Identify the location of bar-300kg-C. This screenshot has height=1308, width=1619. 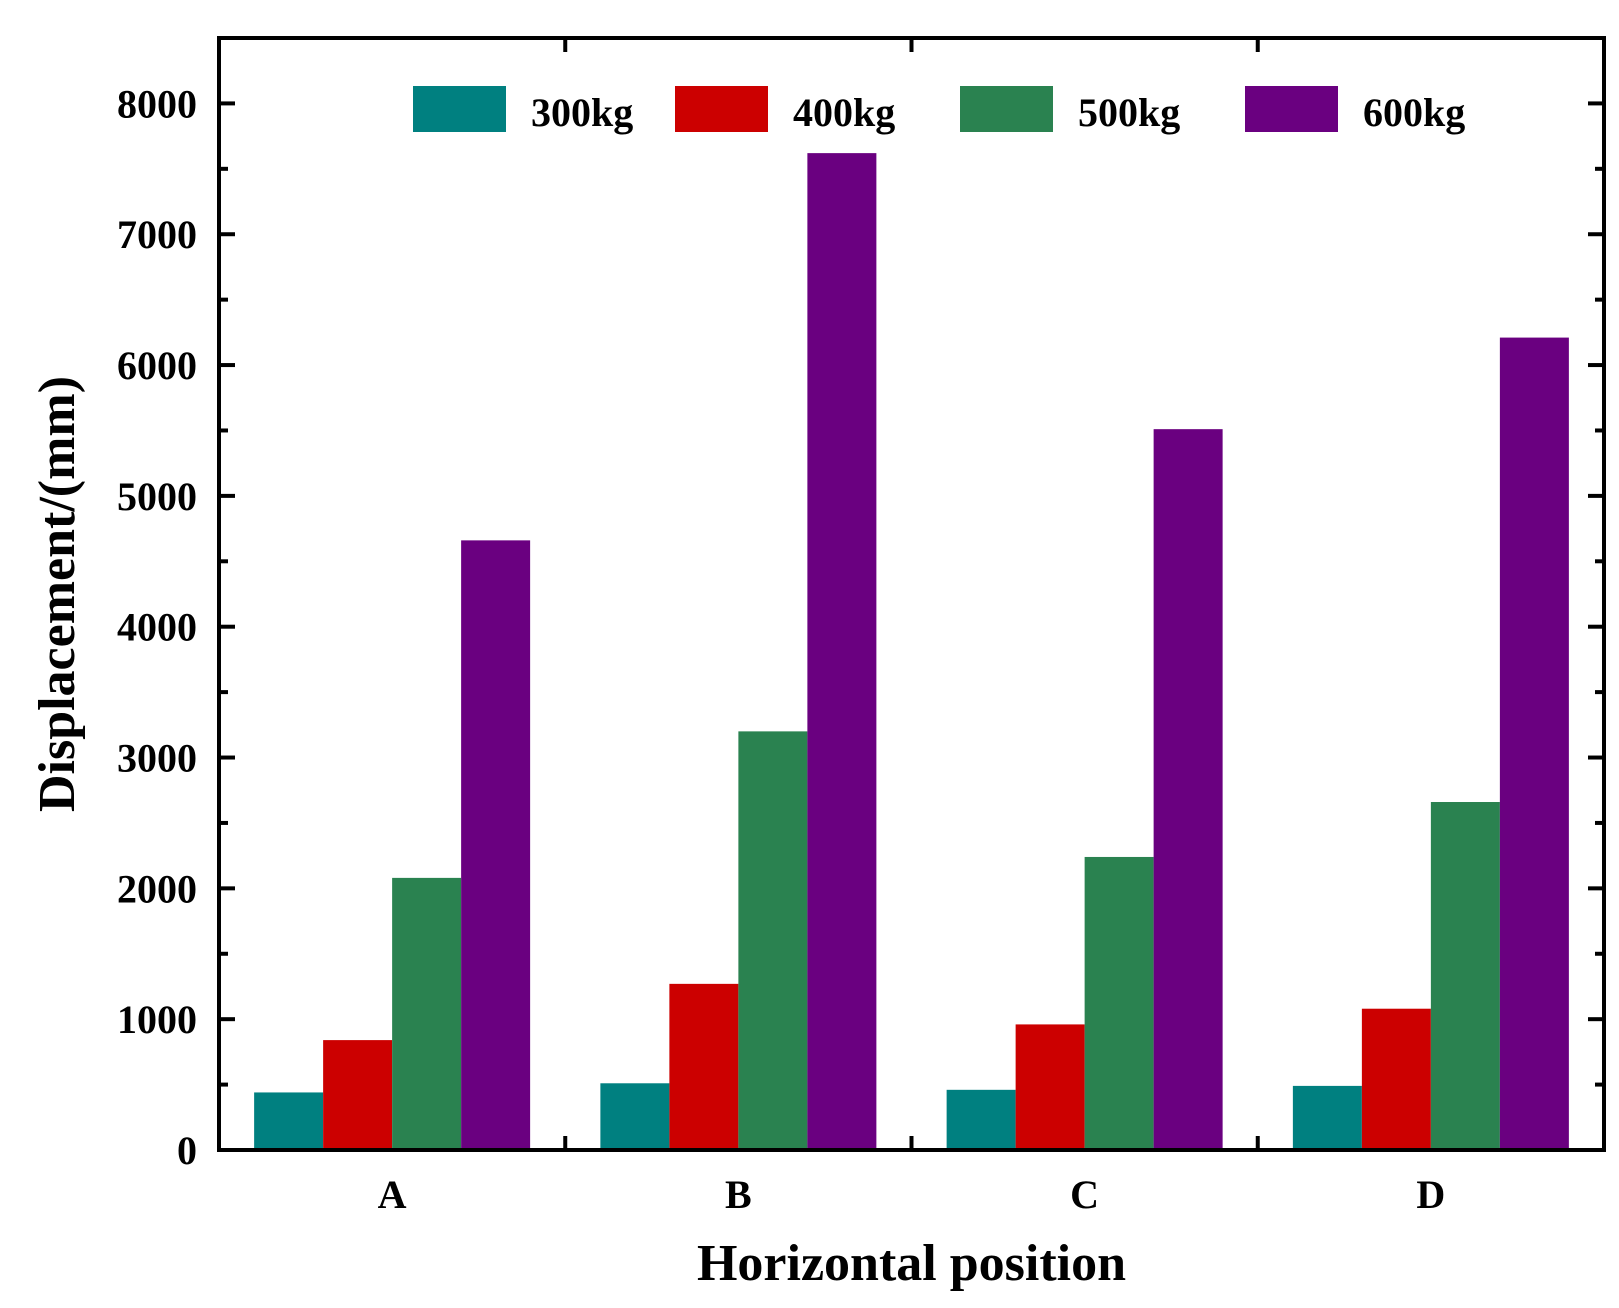
(981, 1119).